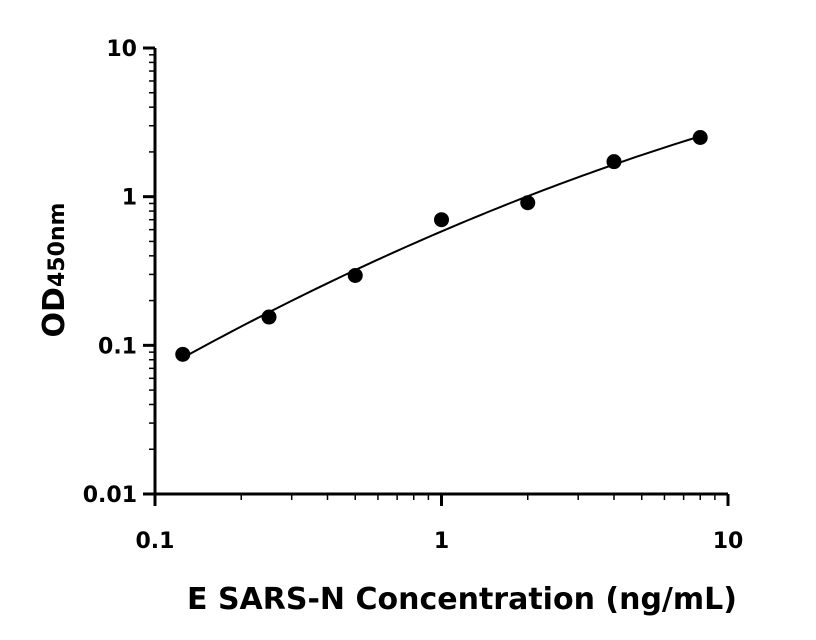  I want to click on x-tick-label: 10, so click(728, 541).